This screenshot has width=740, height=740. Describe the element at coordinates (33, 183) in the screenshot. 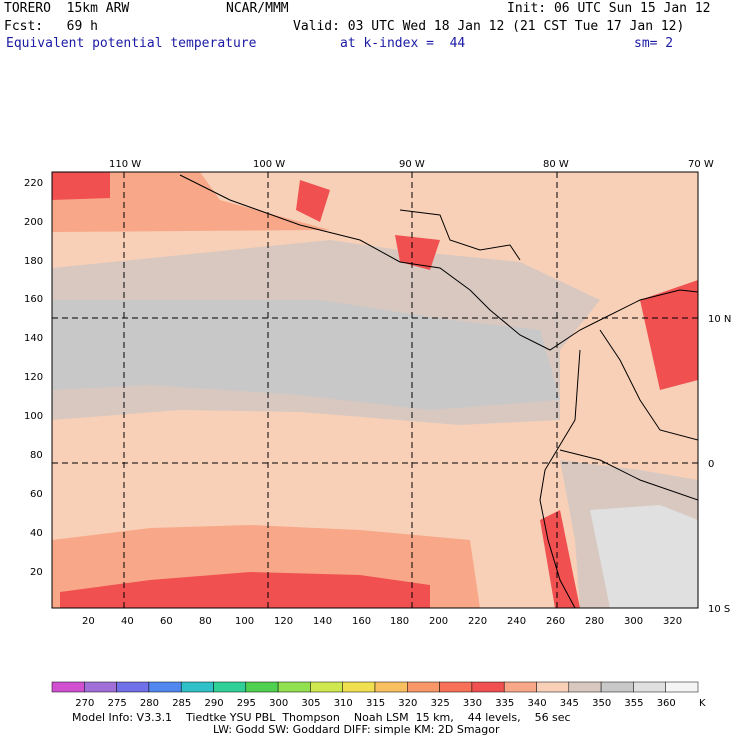

I see `y-tick-label: 220` at that location.